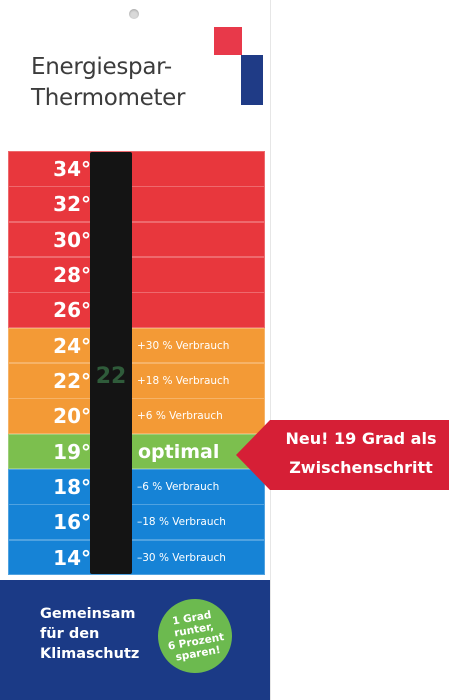 The image size is (449, 700). What do you see at coordinates (136, 275) in the screenshot?
I see `scale-band-red: 28°` at bounding box center [136, 275].